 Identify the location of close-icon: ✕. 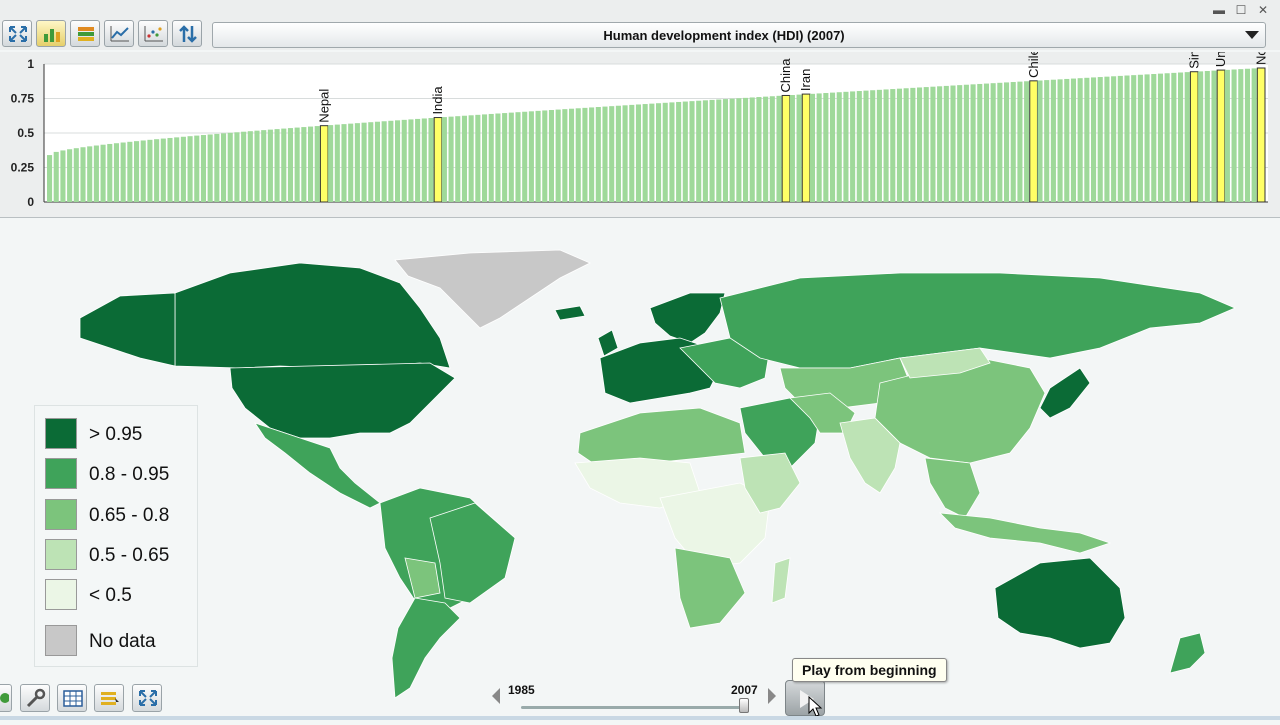
(1263, 10).